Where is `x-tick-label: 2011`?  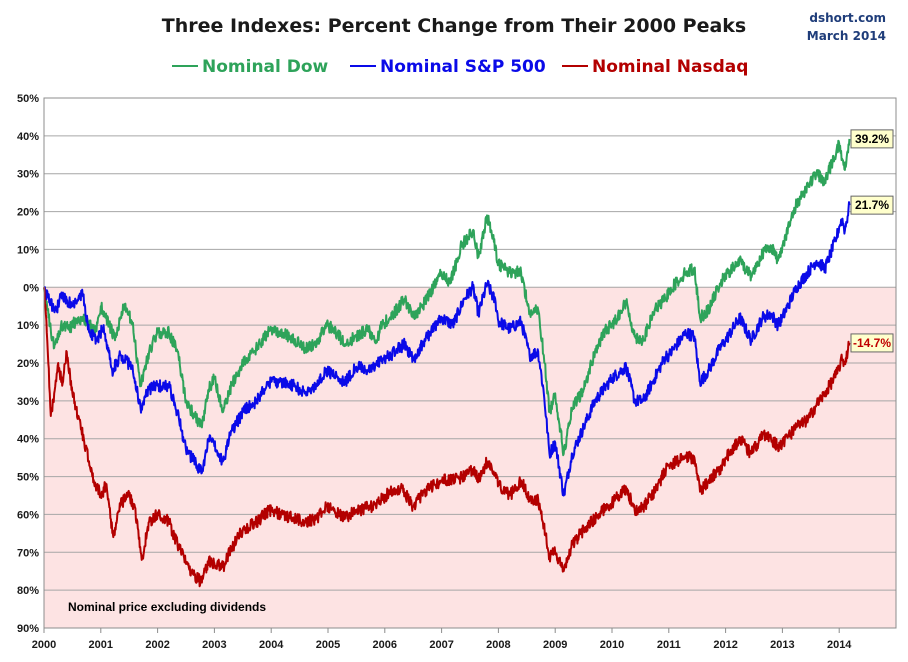 x-tick-label: 2011 is located at coordinates (669, 645).